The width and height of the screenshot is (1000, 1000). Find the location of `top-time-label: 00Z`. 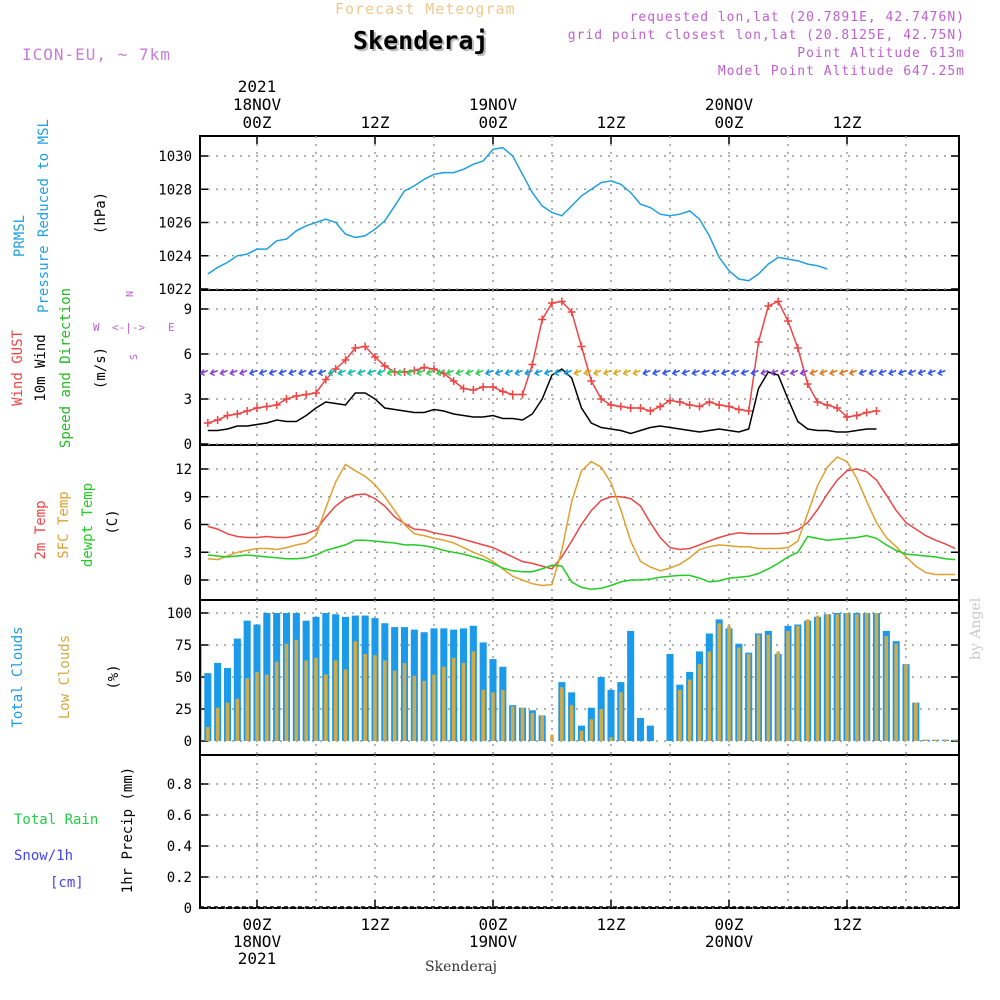

top-time-label: 00Z is located at coordinates (729, 122).